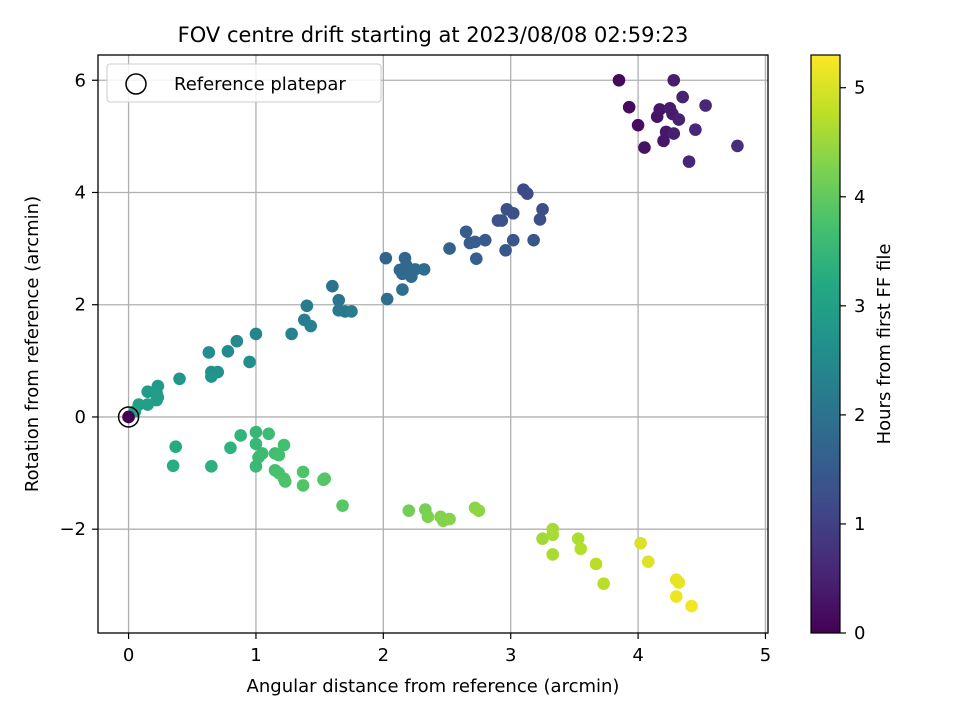  What do you see at coordinates (859, 306) in the screenshot?
I see `colorbar-tick-label: 3` at bounding box center [859, 306].